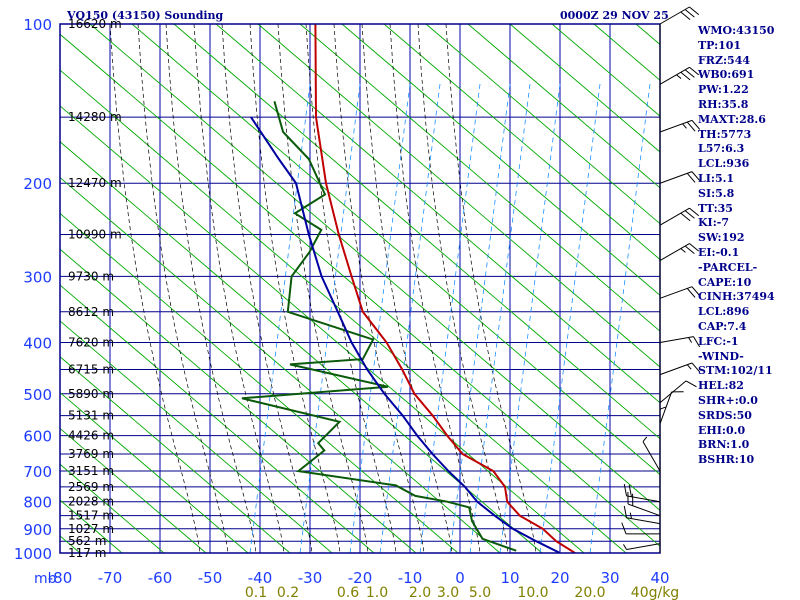 The width and height of the screenshot is (800, 600). I want to click on temperature-label: -70, so click(110, 578).